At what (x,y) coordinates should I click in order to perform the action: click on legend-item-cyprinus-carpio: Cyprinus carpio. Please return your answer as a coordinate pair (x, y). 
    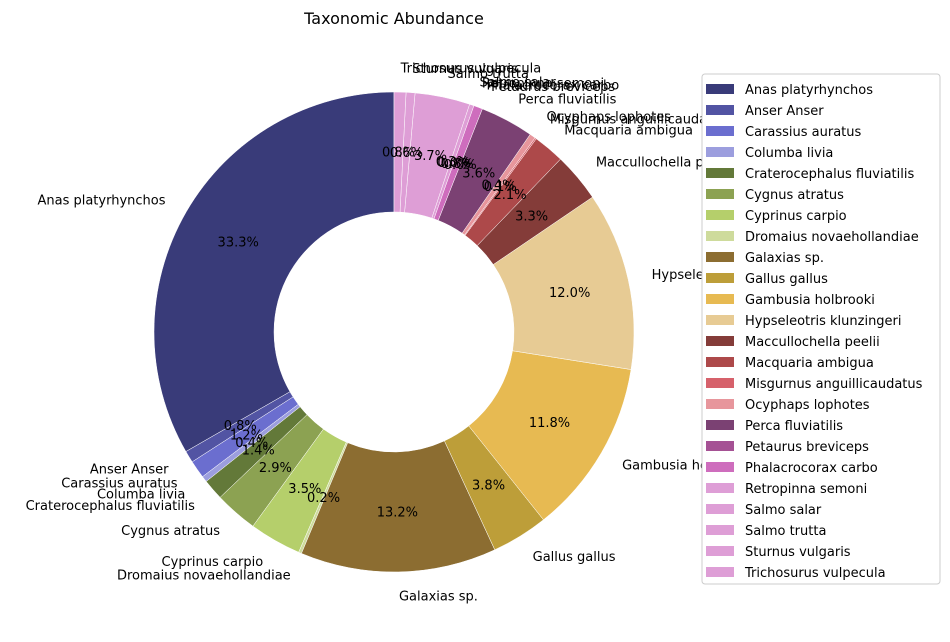
    Looking at the image, I should click on (776, 216).